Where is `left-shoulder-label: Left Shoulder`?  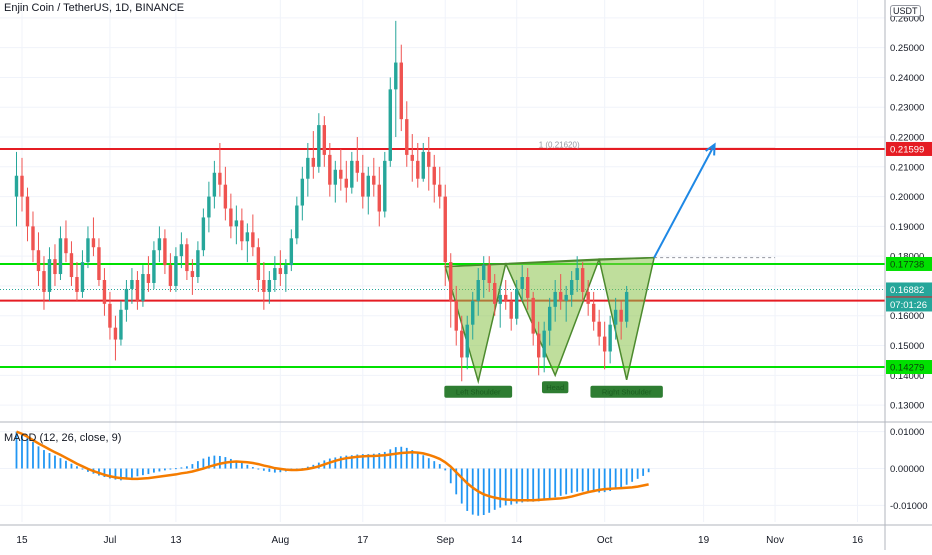
left-shoulder-label: Left Shoulder is located at coordinates (478, 392).